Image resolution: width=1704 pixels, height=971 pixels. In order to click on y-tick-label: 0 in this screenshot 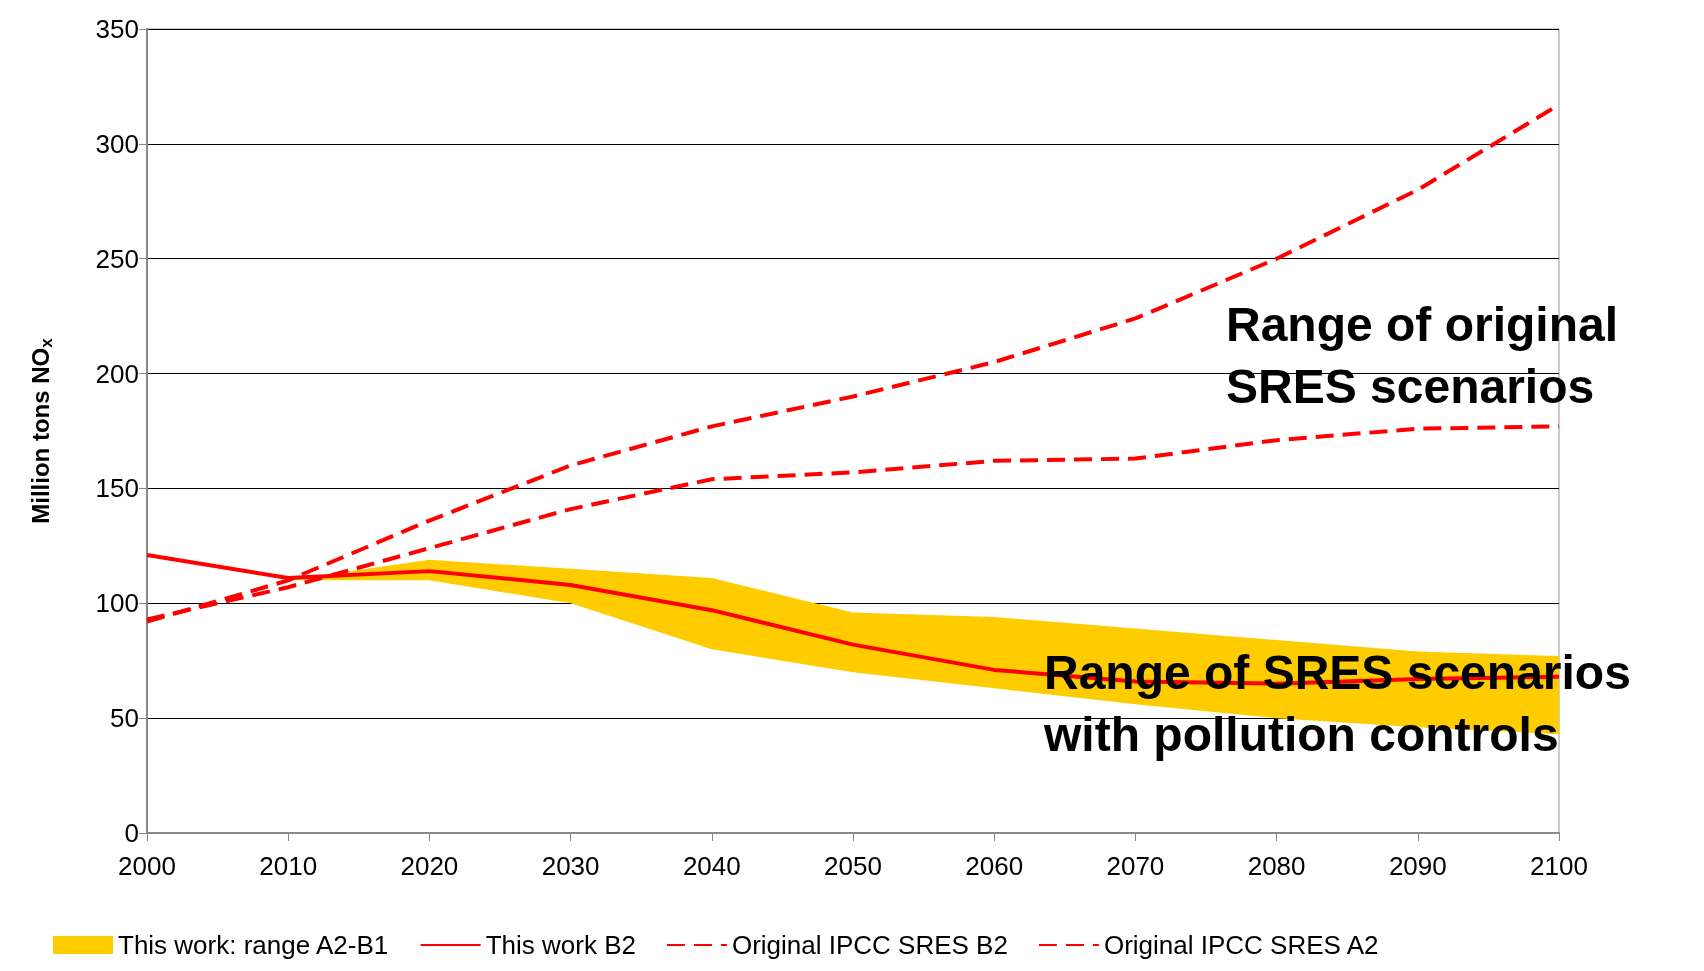, I will do `click(131, 833)`.